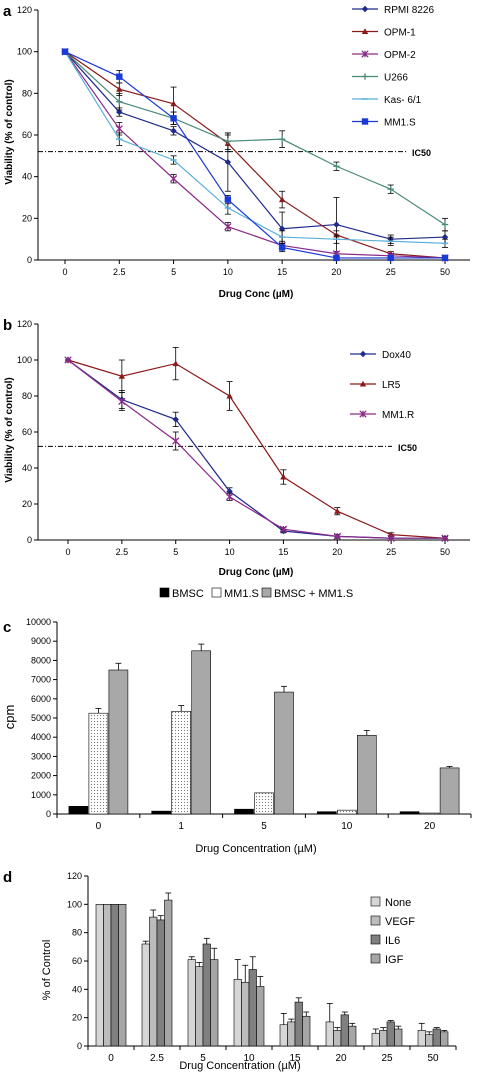 The width and height of the screenshot is (482, 1076). I want to click on panel-c-letter: c, so click(7, 627).